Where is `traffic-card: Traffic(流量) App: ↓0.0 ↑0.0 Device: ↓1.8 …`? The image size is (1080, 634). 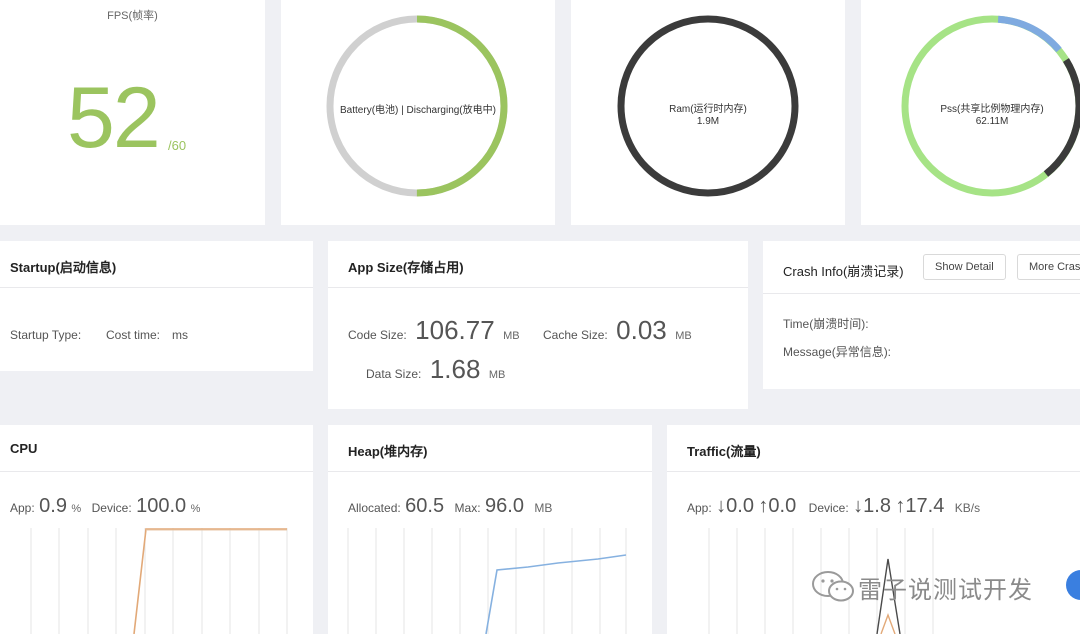
traffic-card: Traffic(流量) App: ↓0.0 ↑0.0 Device: ↓1.8 … is located at coordinates (873, 529).